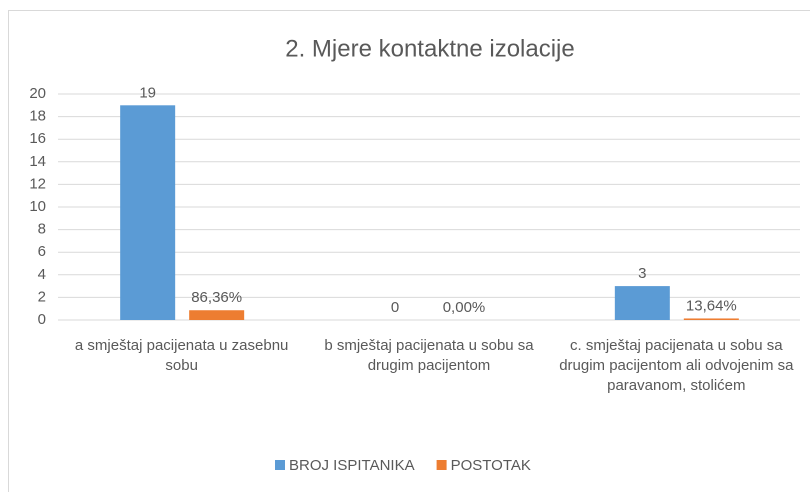  I want to click on legend-label: POSTOTAK, so click(491, 465).